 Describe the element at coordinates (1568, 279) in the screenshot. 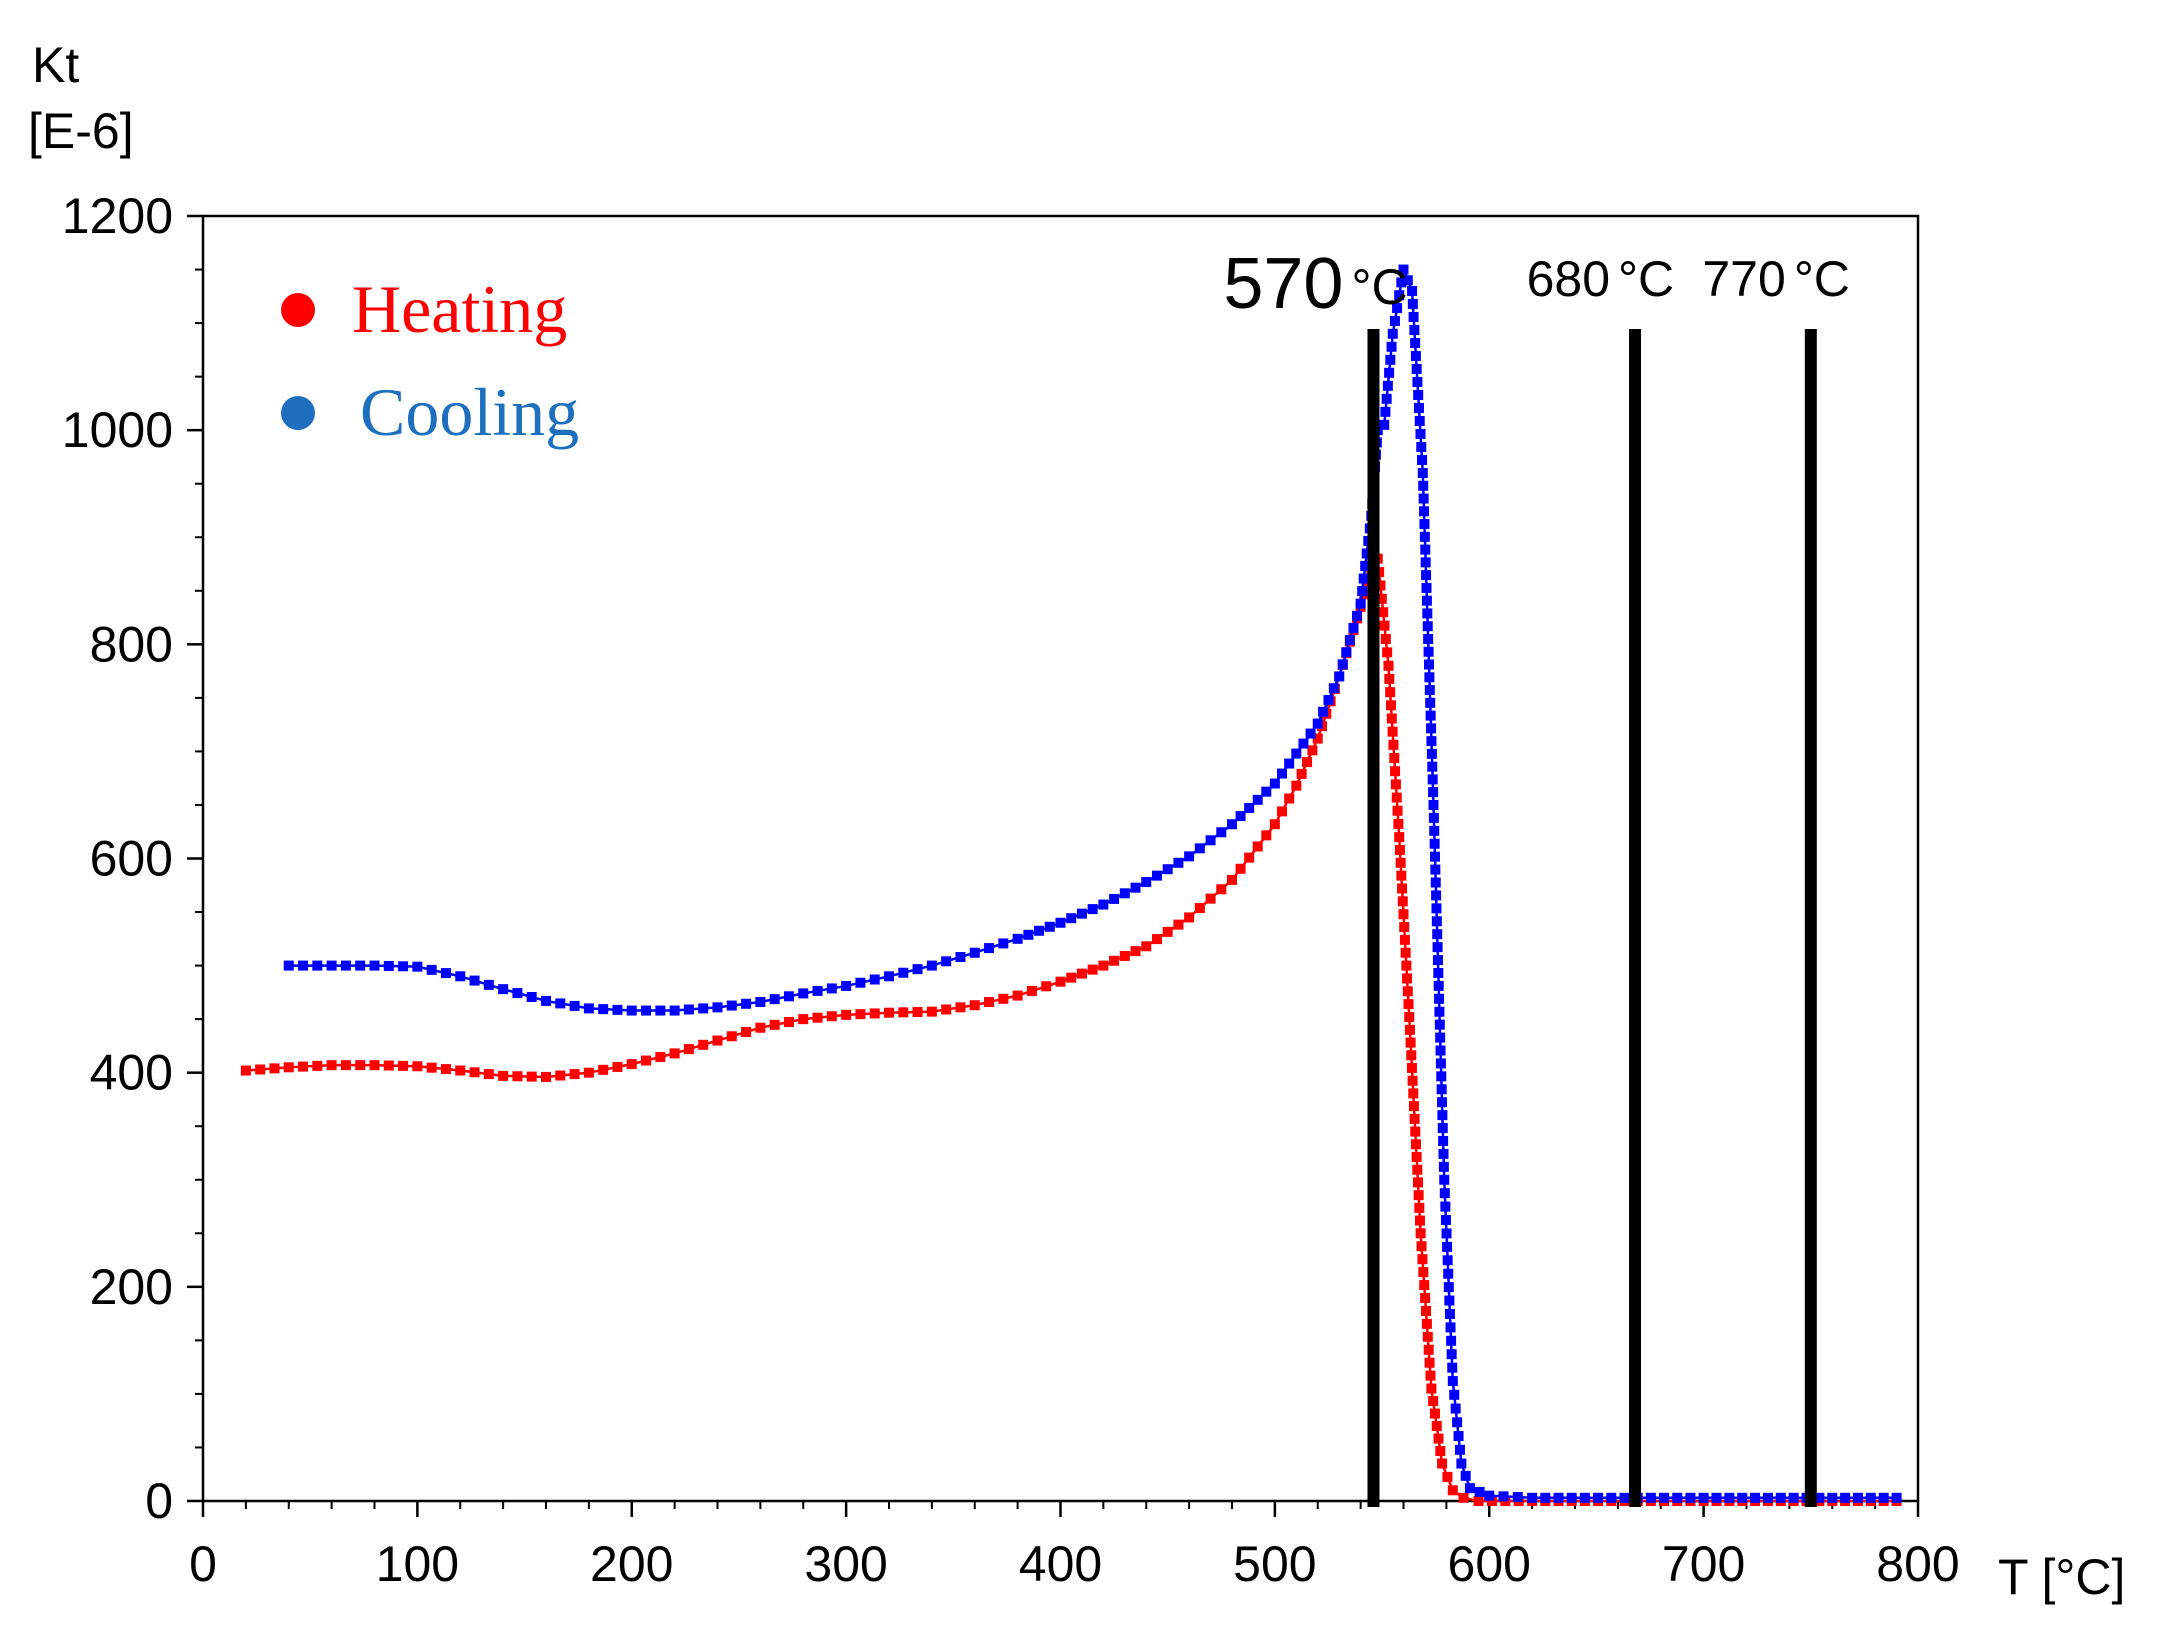

I see `annotation-label: 680` at that location.